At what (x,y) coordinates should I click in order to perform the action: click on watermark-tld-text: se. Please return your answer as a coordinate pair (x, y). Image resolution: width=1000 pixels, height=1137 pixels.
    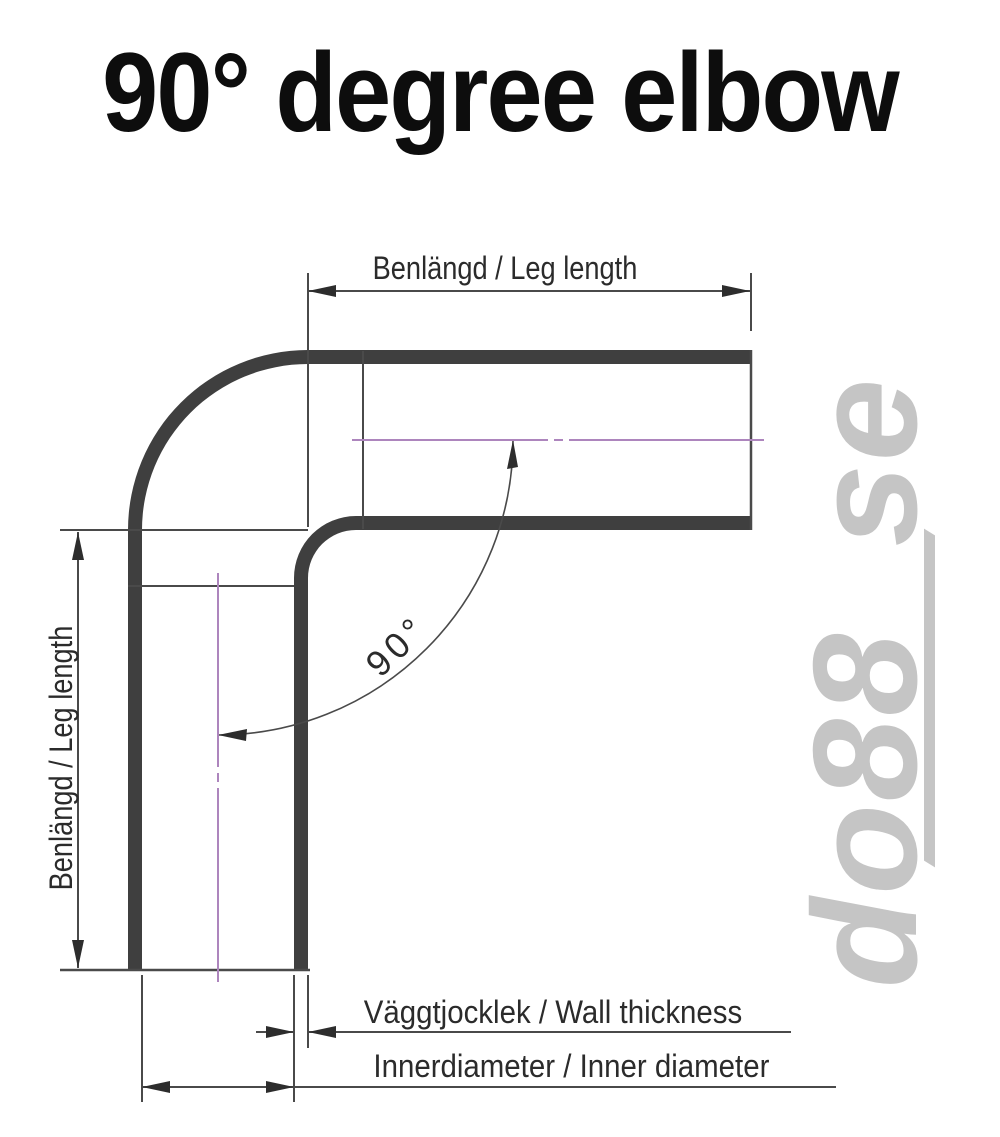
    Looking at the image, I should click on (865, 461).